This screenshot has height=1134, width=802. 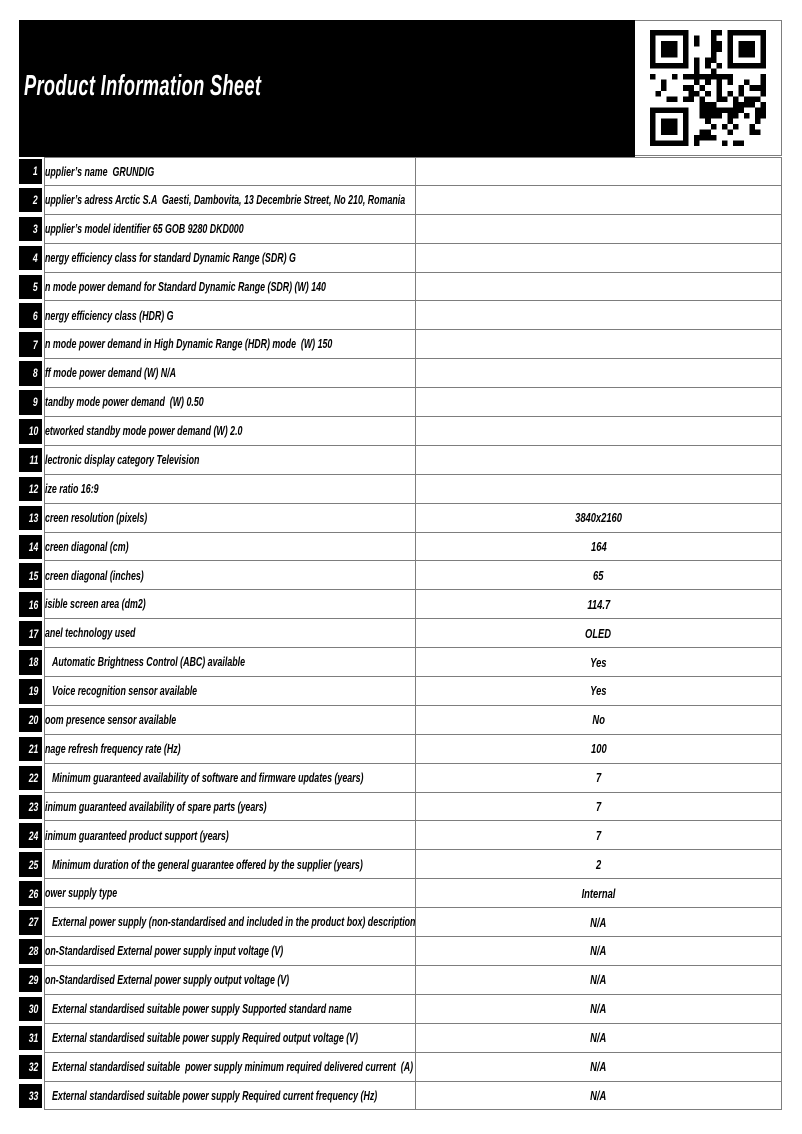 What do you see at coordinates (229, 605) in the screenshot?
I see `row-label-cell: isible screen area (dm2)` at bounding box center [229, 605].